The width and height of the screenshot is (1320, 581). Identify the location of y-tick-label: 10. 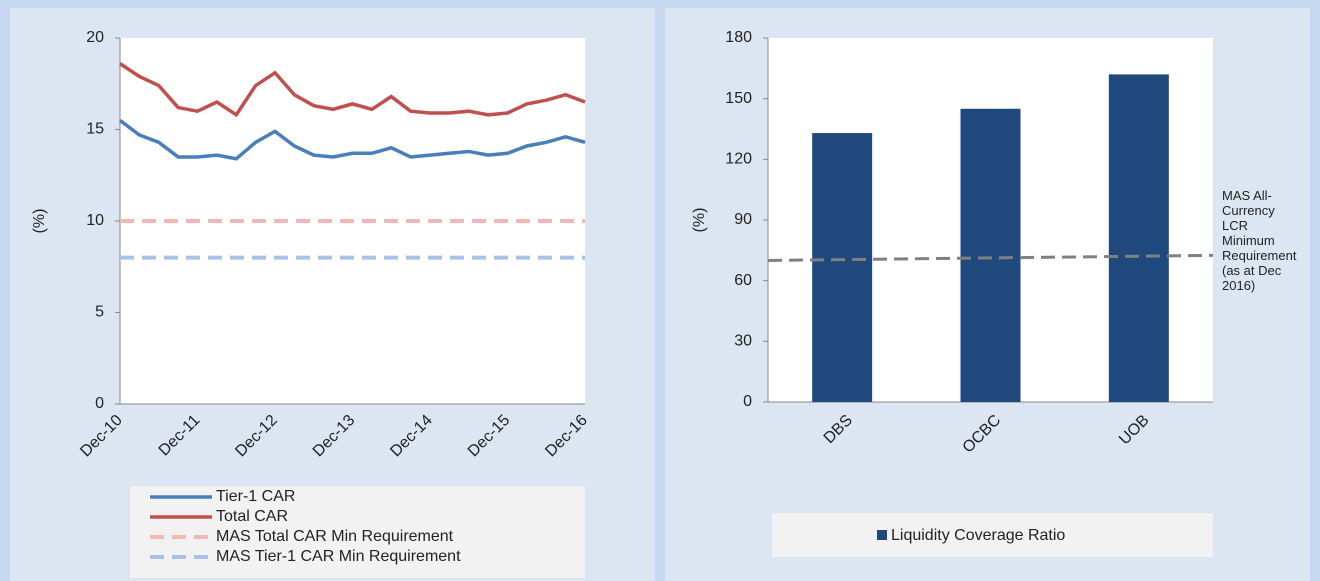
(95, 220).